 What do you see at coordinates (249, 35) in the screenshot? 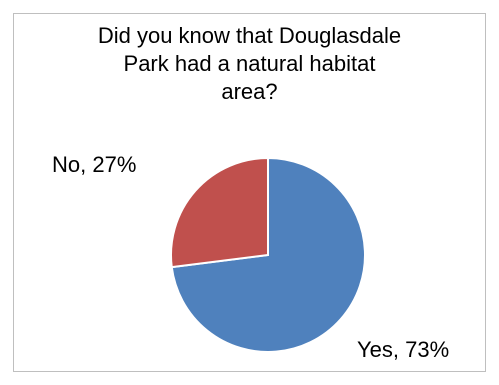
I see `chart-title-line-1: Did you know that Douglasdale` at bounding box center [249, 35].